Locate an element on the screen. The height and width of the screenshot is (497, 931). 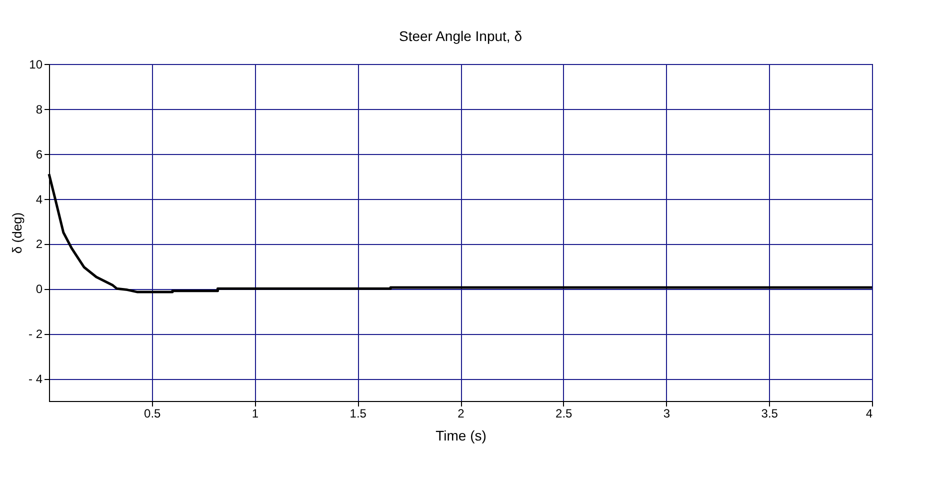
x-tick-label: 3 is located at coordinates (666, 413).